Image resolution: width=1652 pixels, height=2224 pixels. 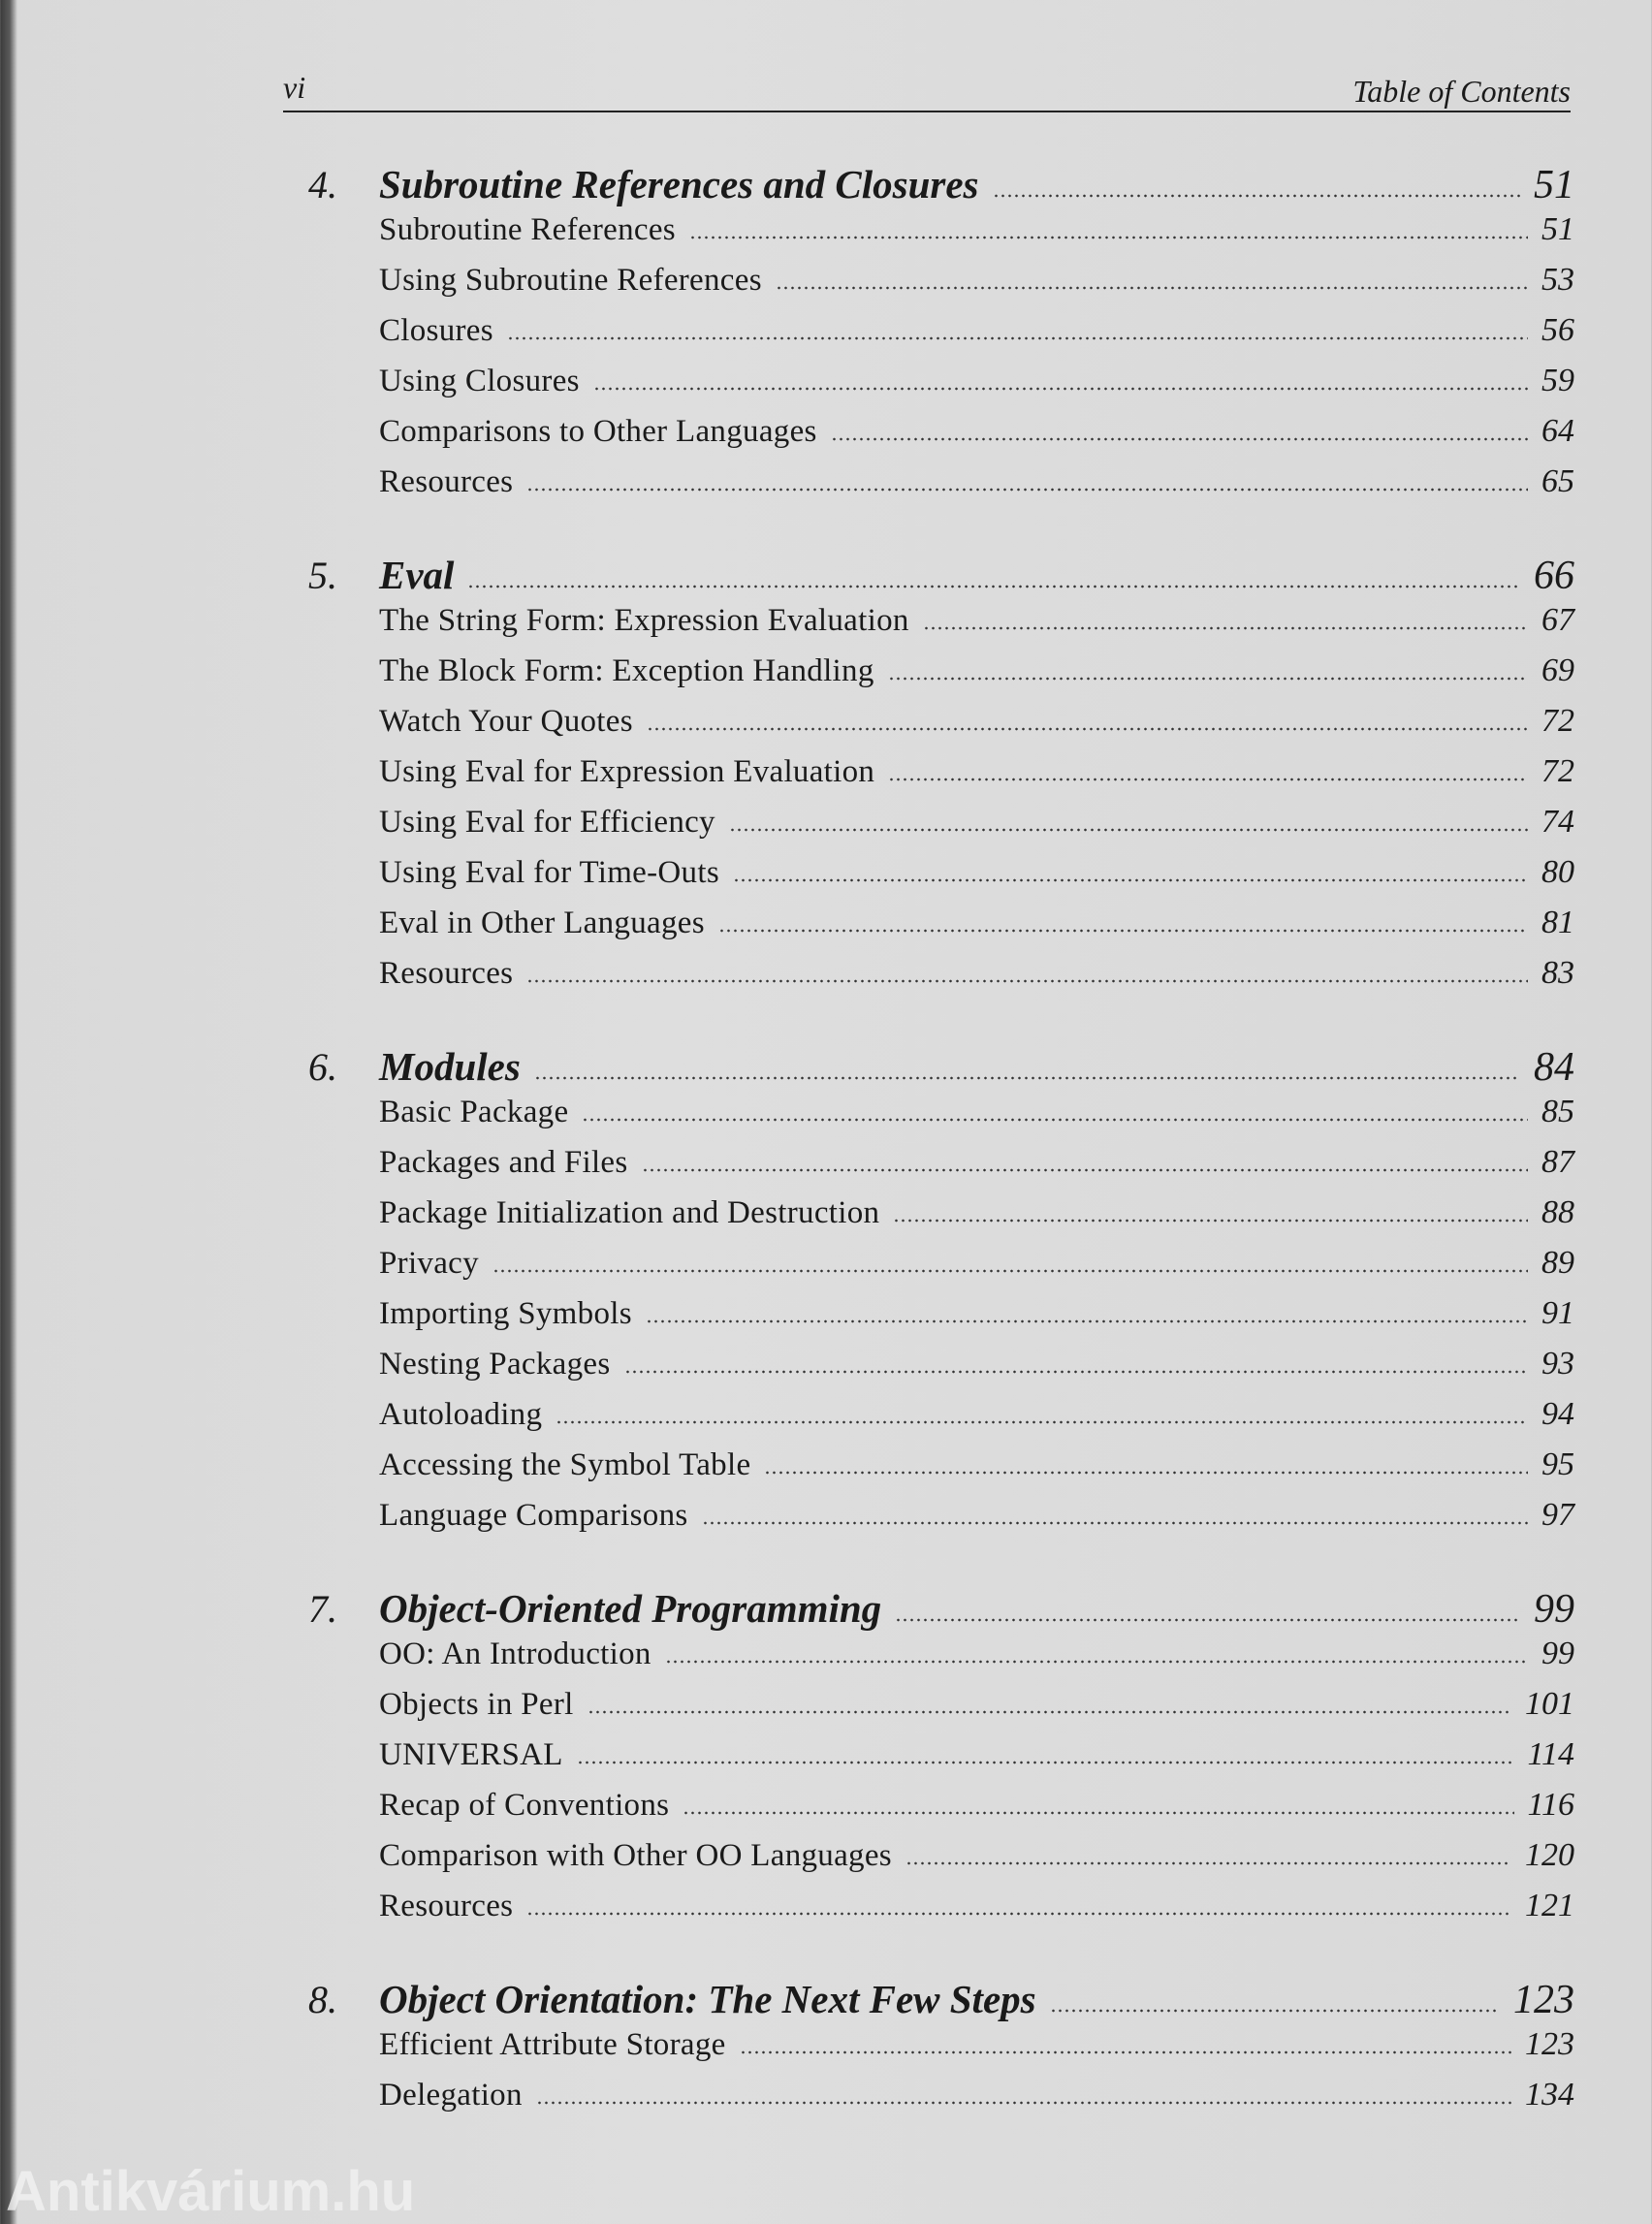 What do you see at coordinates (707, 1999) in the screenshot?
I see `chapter-title: Object Orientation: The Next Few Steps` at bounding box center [707, 1999].